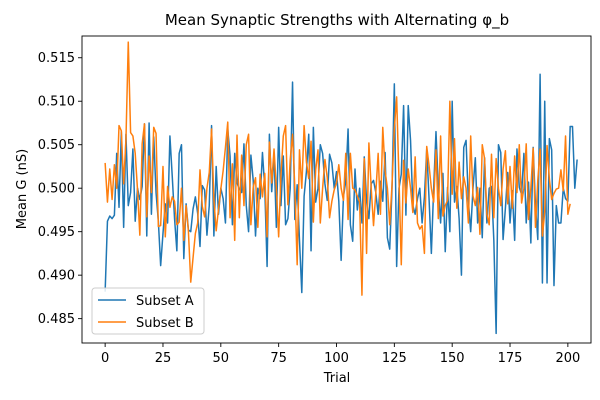  Describe the element at coordinates (163, 358) in the screenshot. I see `x-tick-label: 25` at that location.